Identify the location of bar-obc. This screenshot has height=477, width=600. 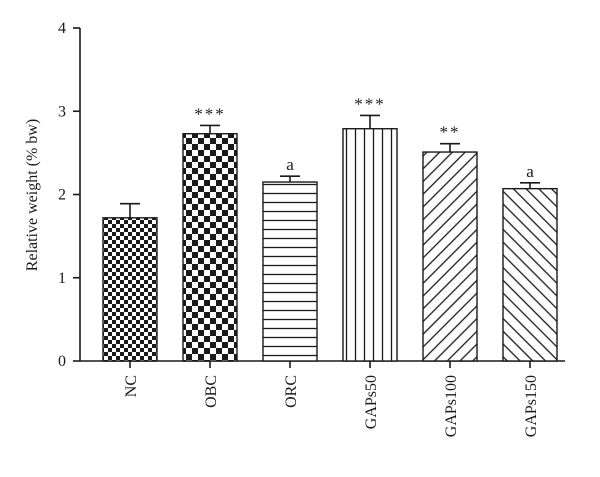
(210, 247).